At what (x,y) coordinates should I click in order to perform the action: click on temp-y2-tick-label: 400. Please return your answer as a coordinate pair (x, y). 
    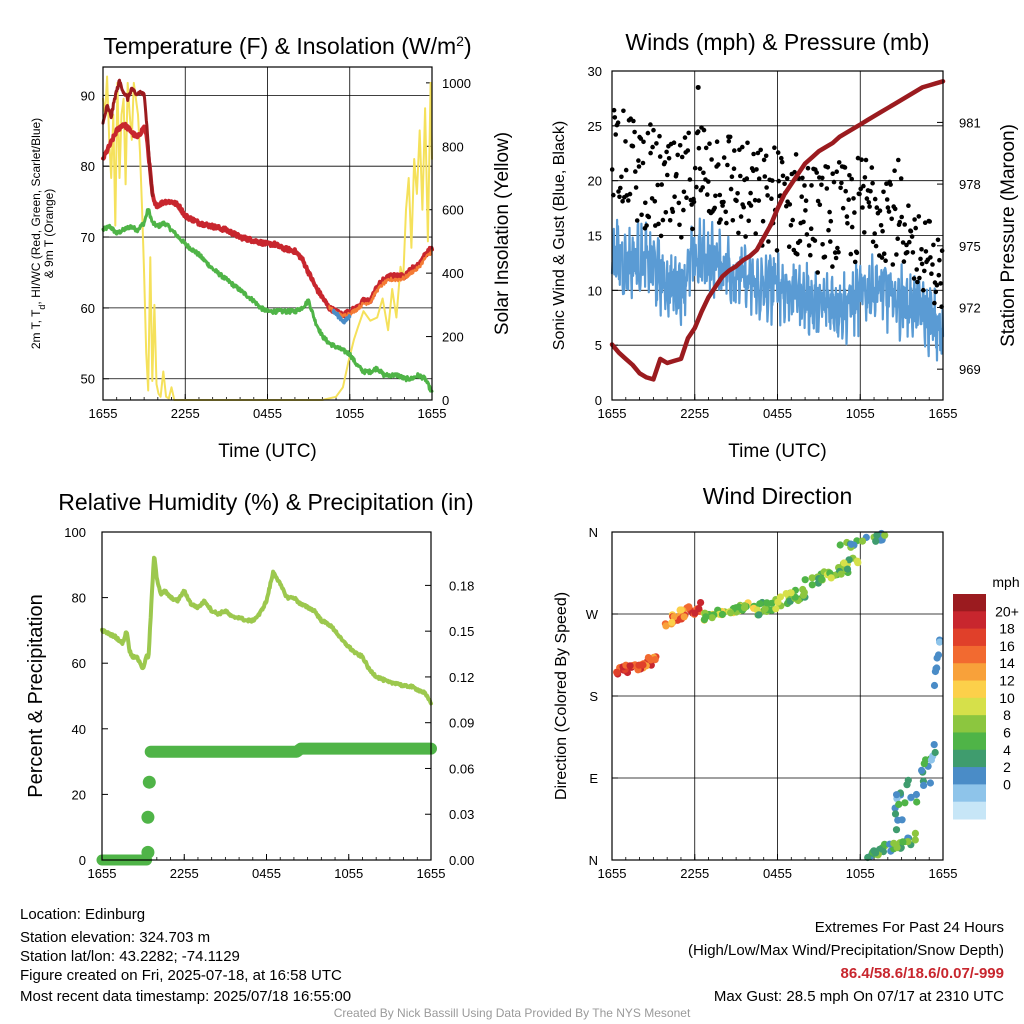
    Looking at the image, I should click on (453, 273).